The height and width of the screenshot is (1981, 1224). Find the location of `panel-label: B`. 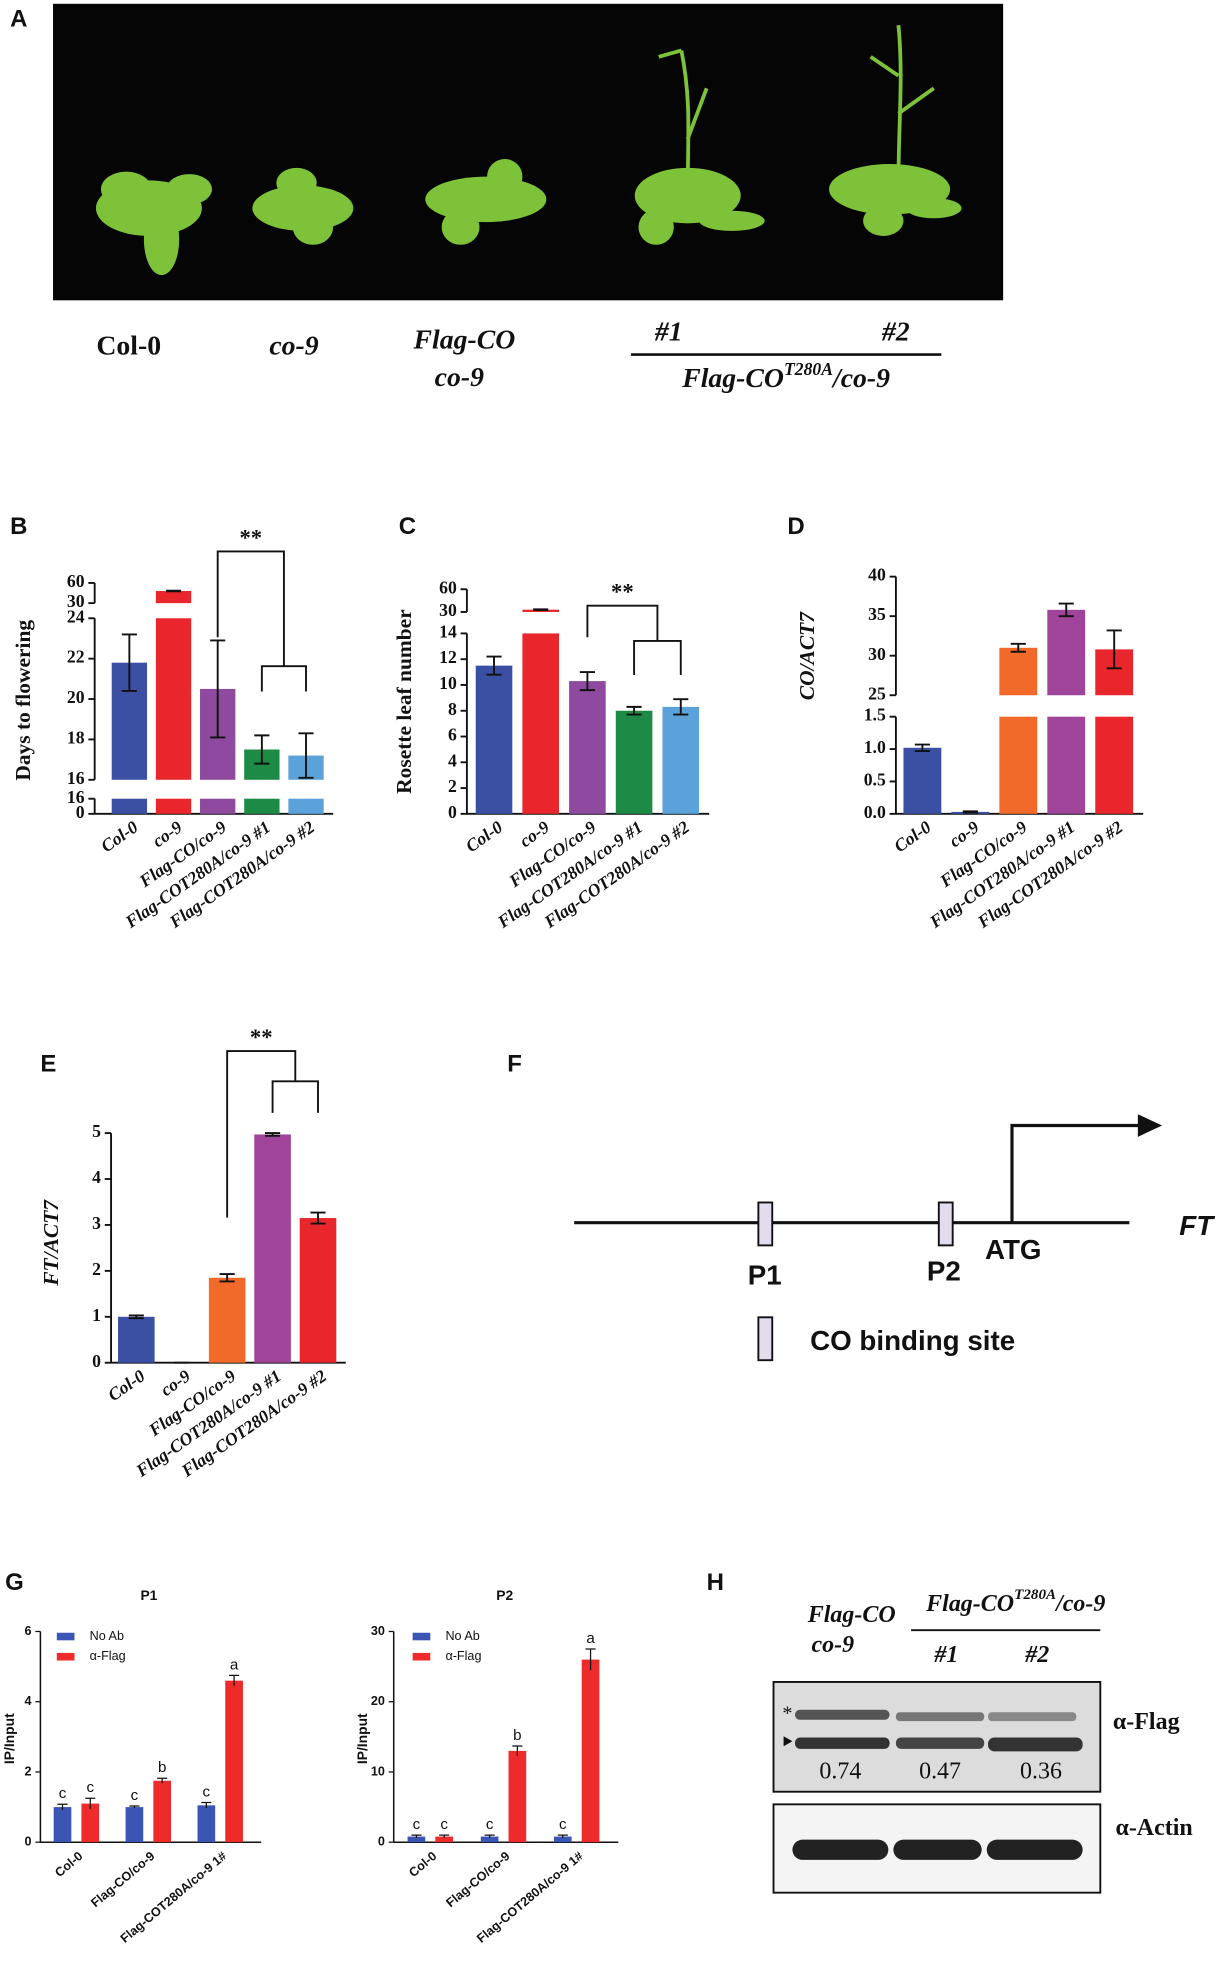

panel-label: B is located at coordinates (18, 526).